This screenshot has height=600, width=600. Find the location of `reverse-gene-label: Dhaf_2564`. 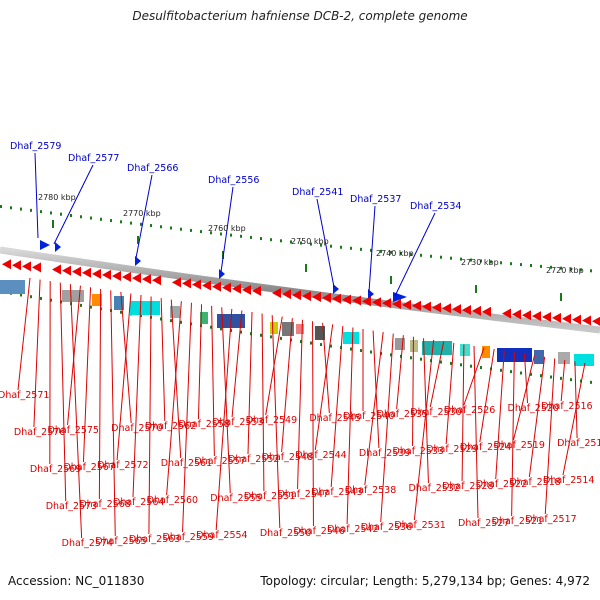

reverse-gene-label: Dhaf_2564 is located at coordinates (138, 502).